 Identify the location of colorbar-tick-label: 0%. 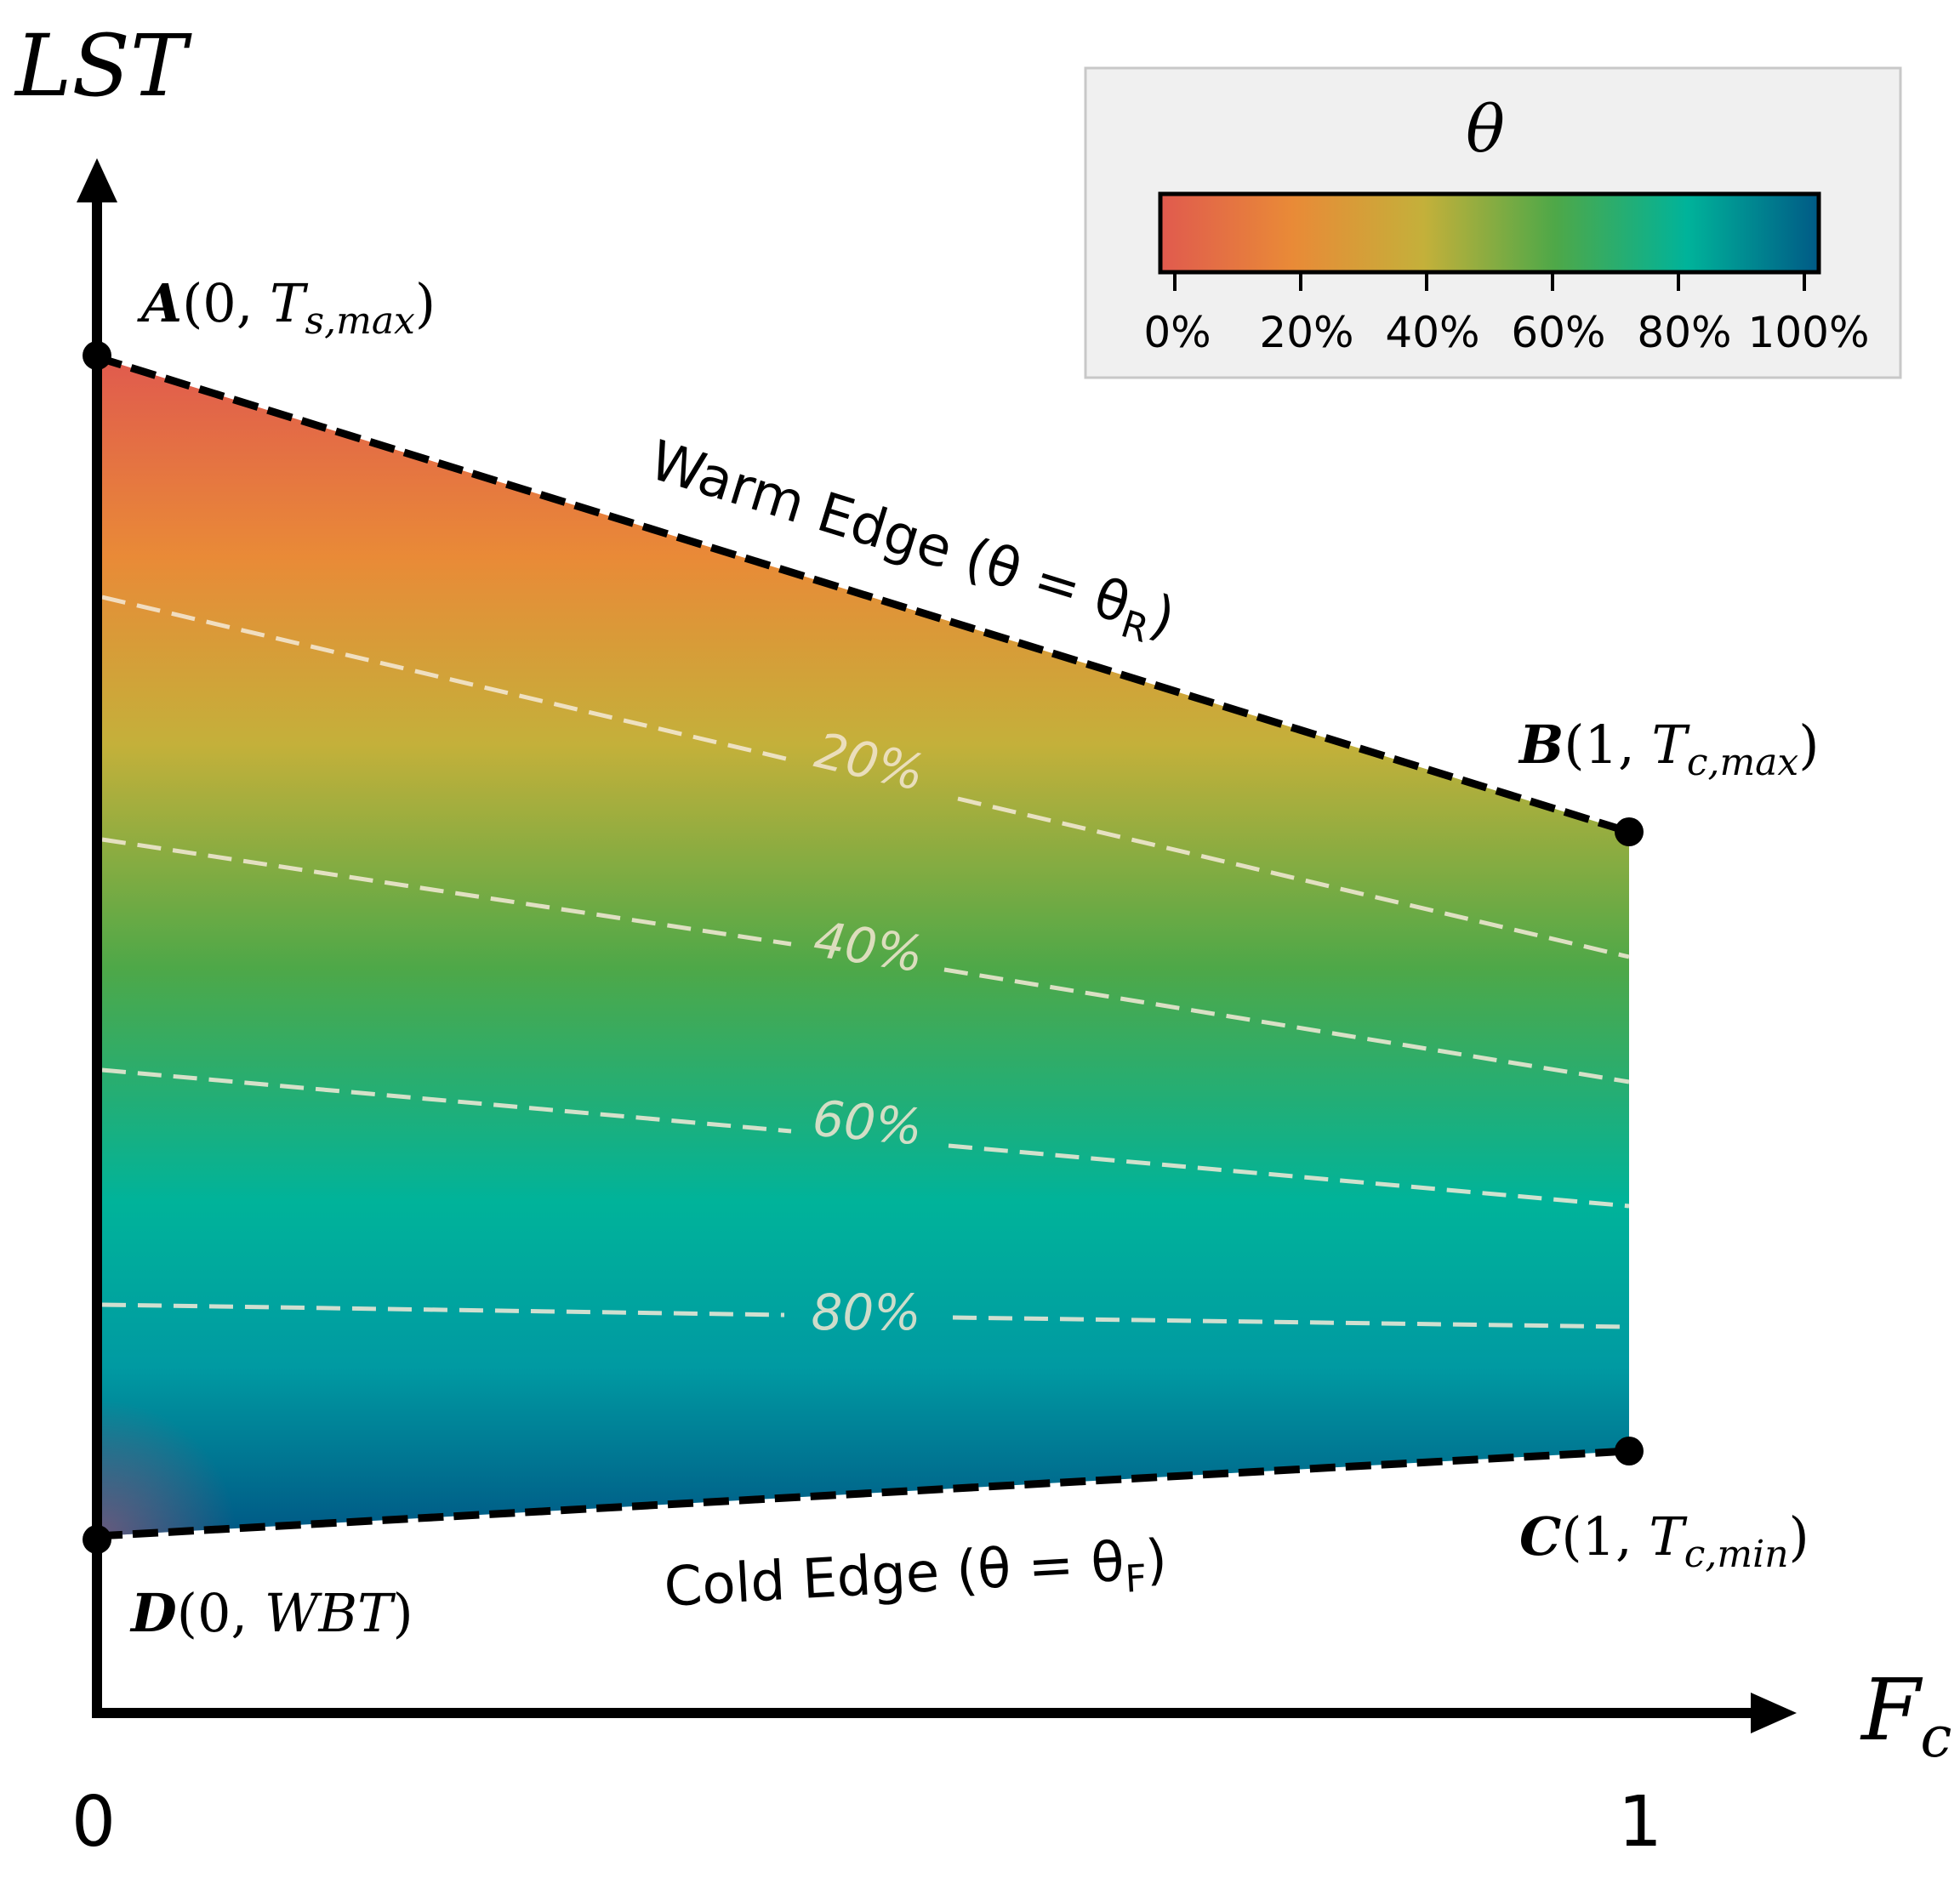
(1177, 332).